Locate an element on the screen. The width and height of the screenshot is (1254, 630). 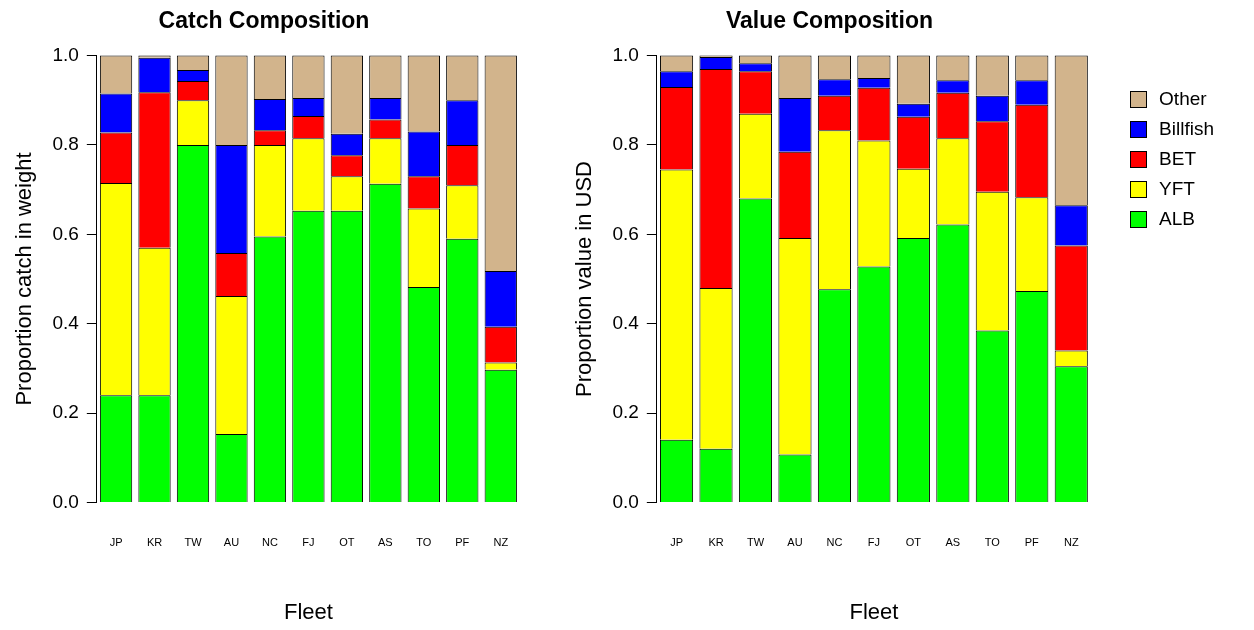
text: ALB is located at coordinates (1177, 219).